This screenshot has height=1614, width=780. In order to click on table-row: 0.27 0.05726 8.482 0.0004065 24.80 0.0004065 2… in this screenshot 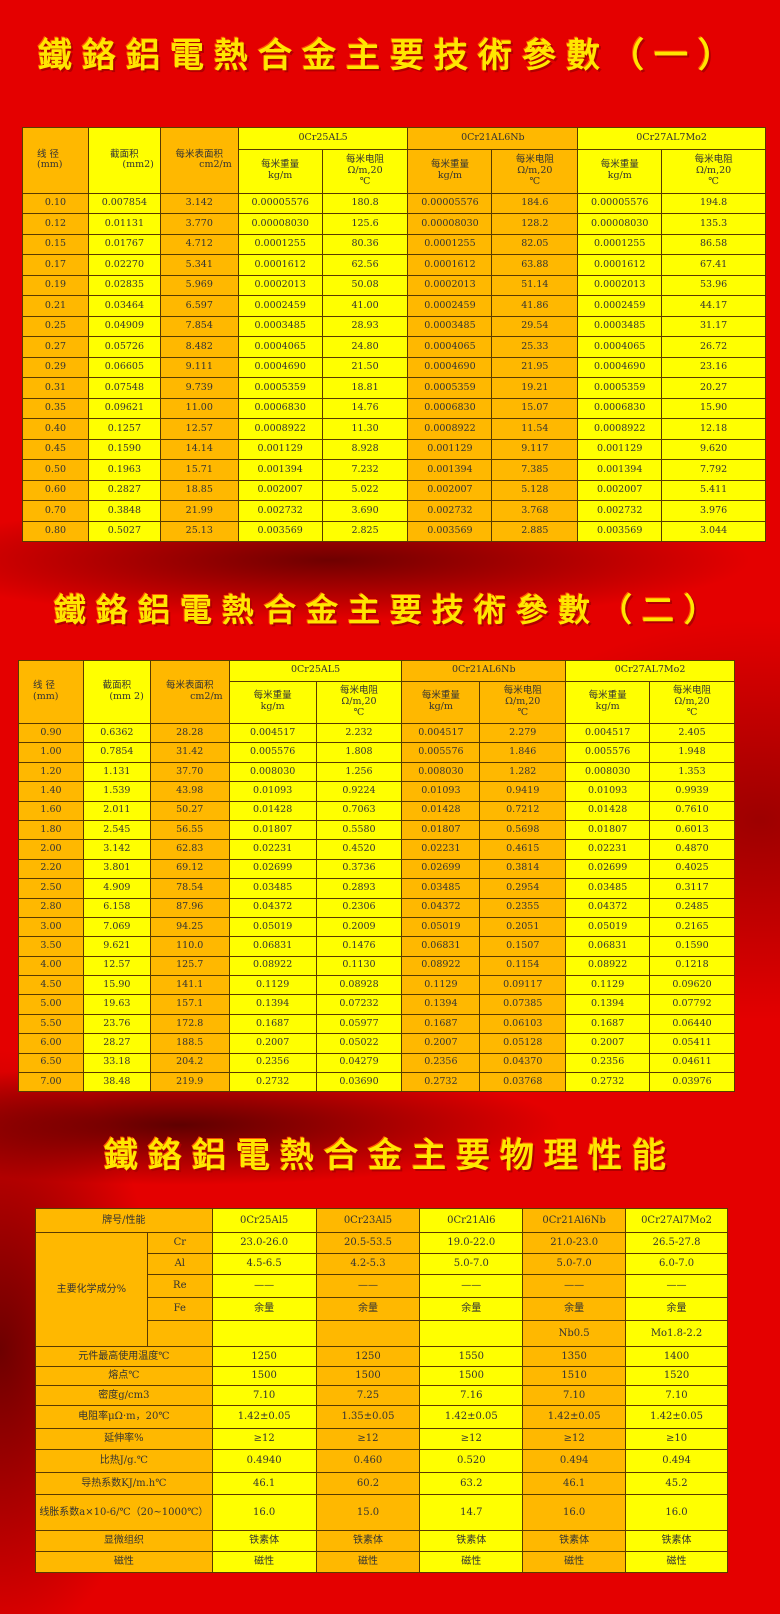, I will do `click(394, 347)`.